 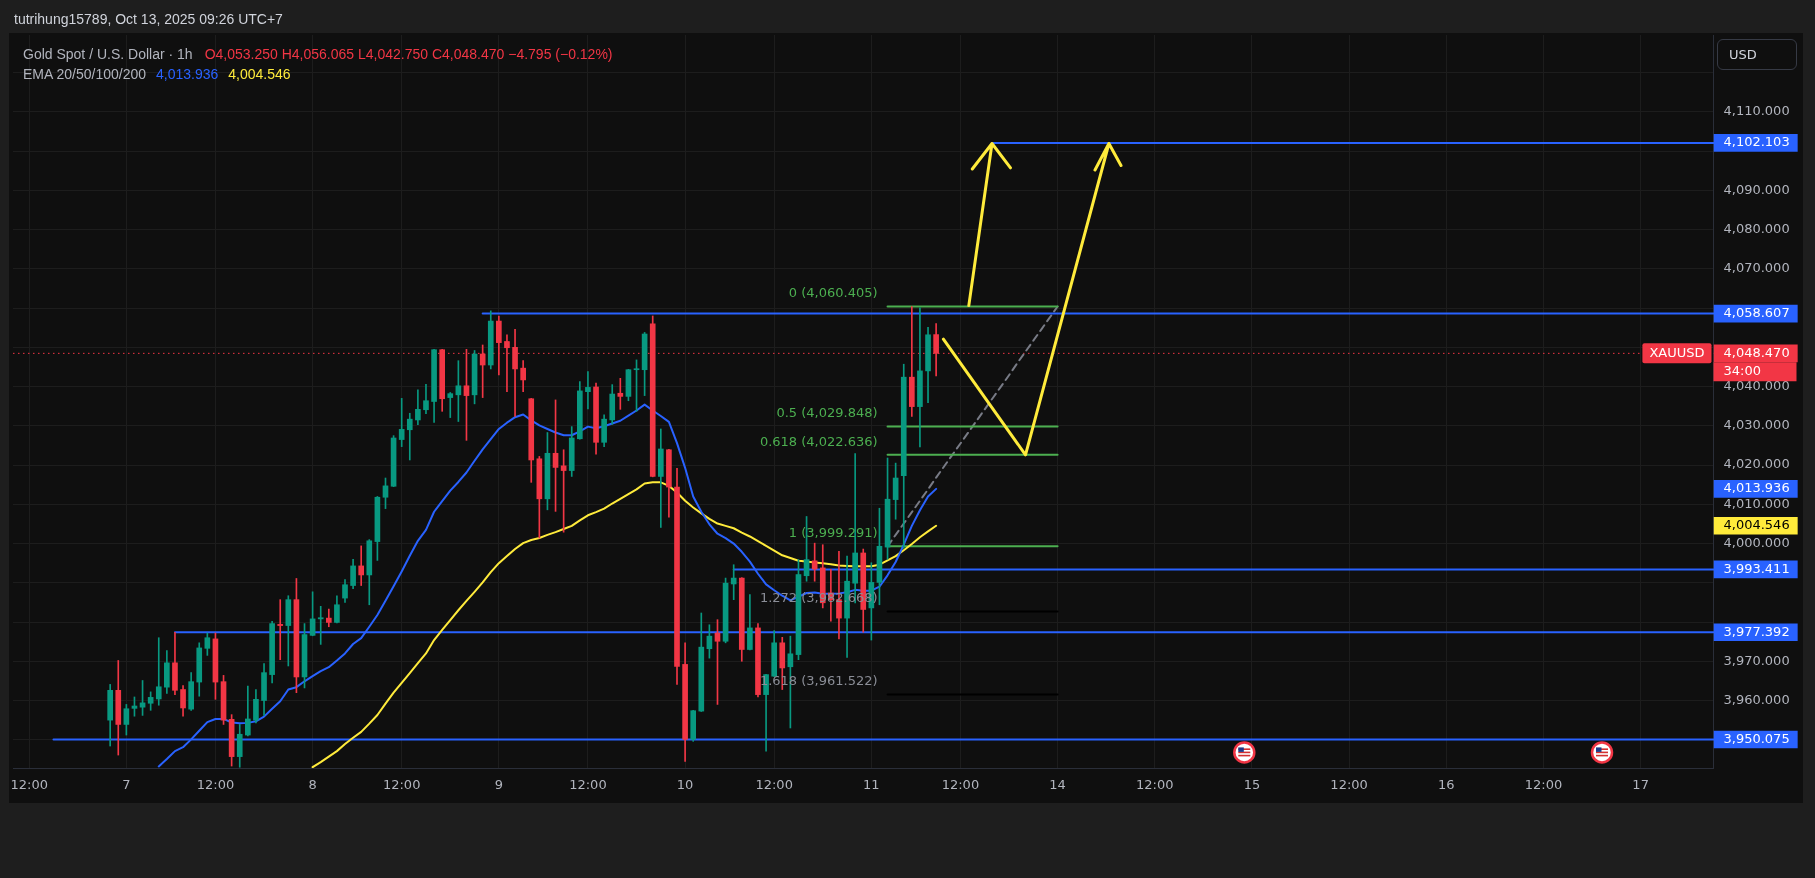 What do you see at coordinates (1677, 352) in the screenshot?
I see `ref-line-label: XAUUSD` at bounding box center [1677, 352].